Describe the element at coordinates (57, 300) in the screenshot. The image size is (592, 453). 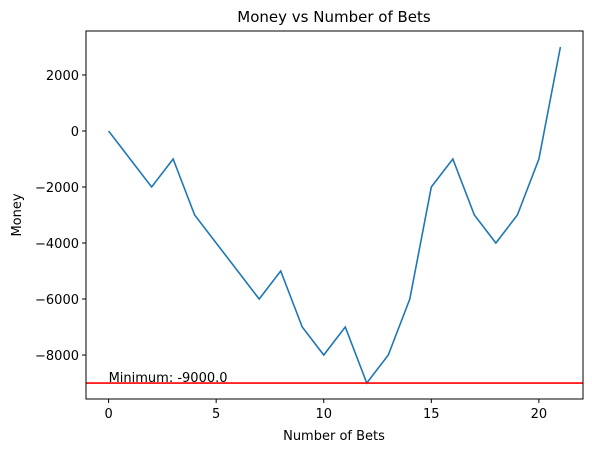
I see `y-tick-label: −6000` at that location.